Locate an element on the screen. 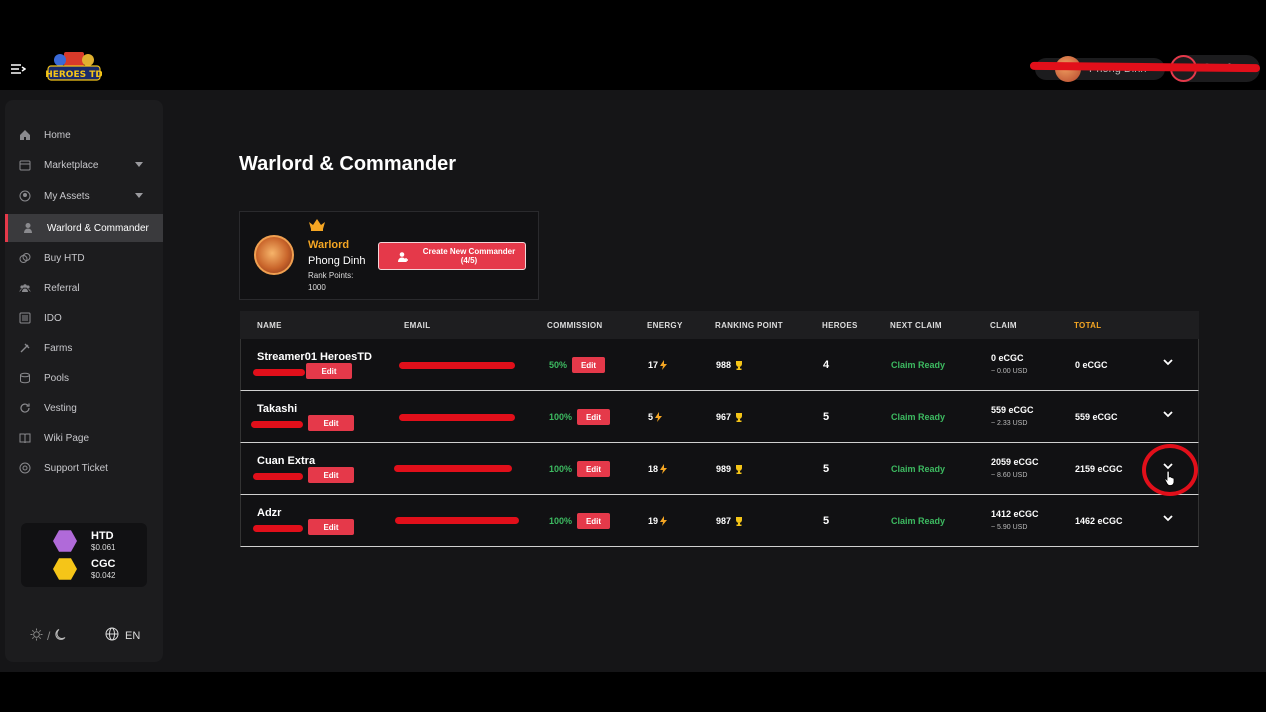 This screenshot has height=712, width=1266. ranking-value: 967 is located at coordinates (724, 417).